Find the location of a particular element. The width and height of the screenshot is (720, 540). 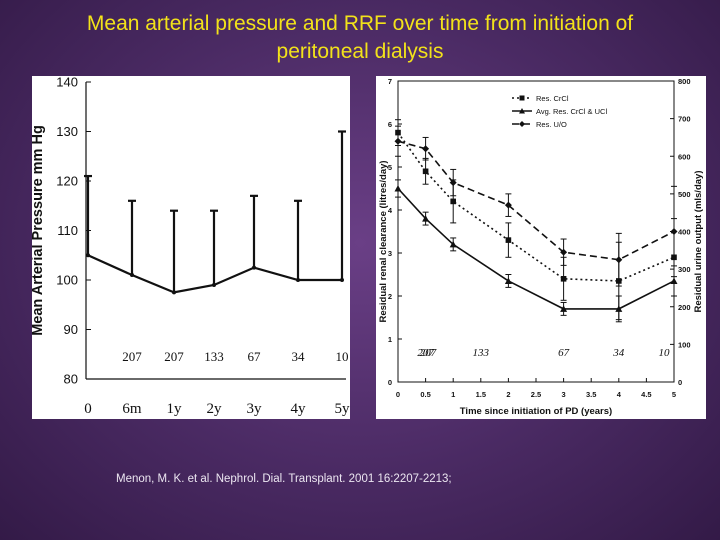

y2-tick-label: 300 is located at coordinates (684, 269).